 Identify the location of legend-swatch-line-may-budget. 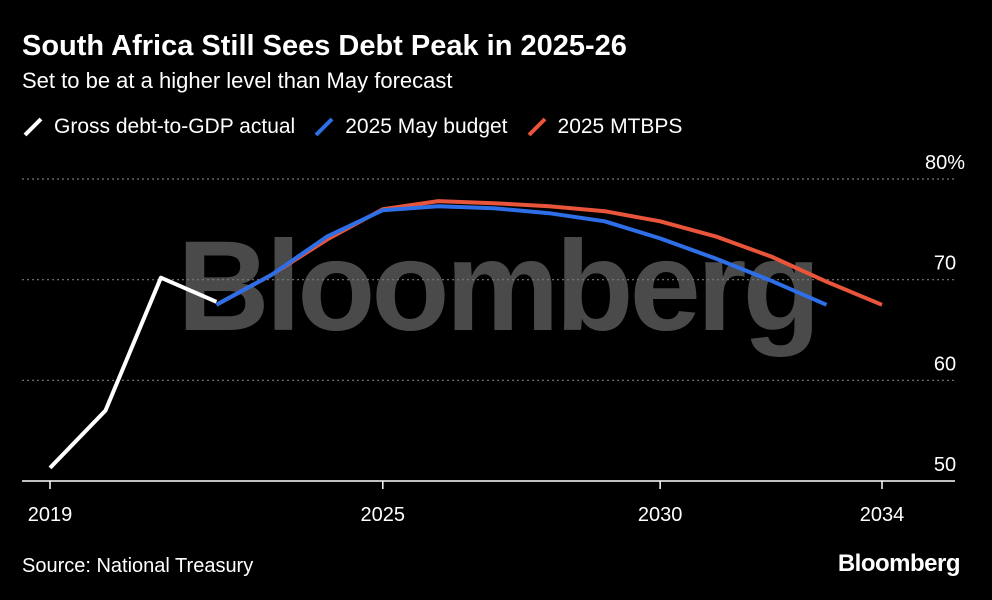
(324, 127).